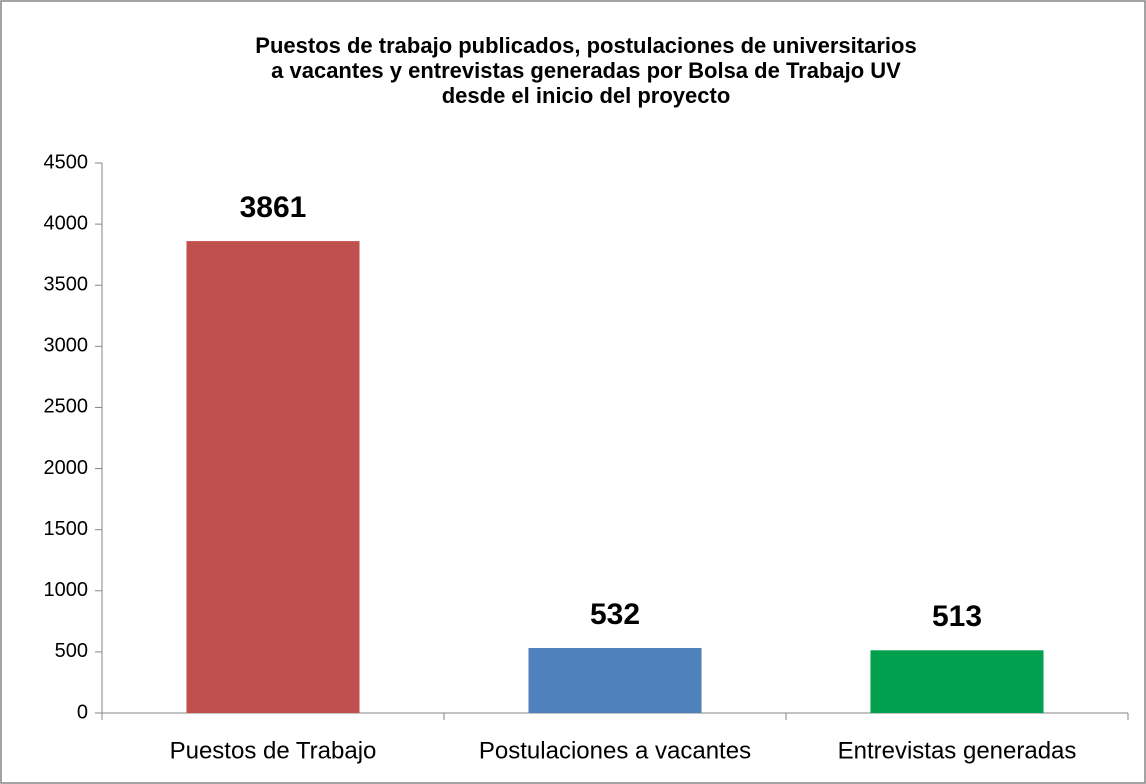  I want to click on y-tick-label: 3000, so click(66, 346).